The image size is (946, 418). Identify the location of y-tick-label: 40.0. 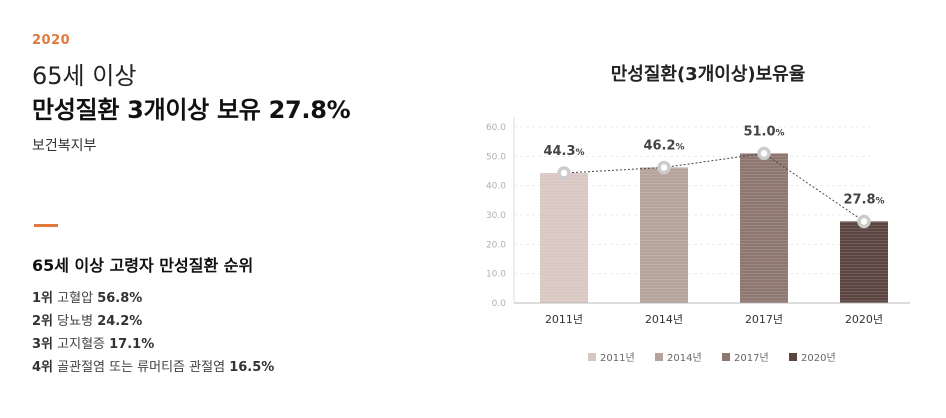
(496, 187).